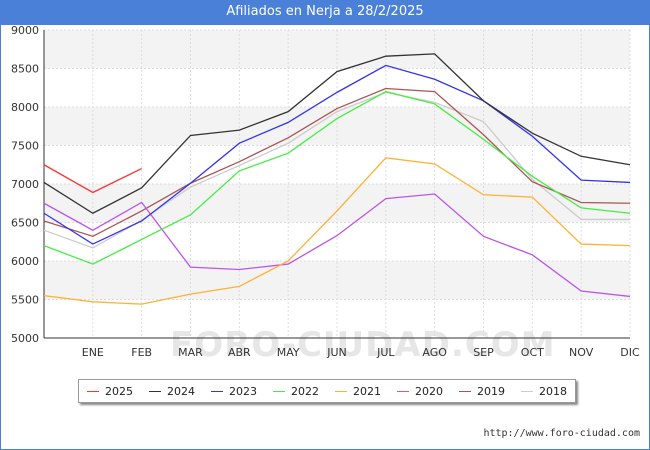 Image resolution: width=650 pixels, height=450 pixels. Describe the element at coordinates (385, 352) in the screenshot. I see `x-tick-label: JUL` at that location.